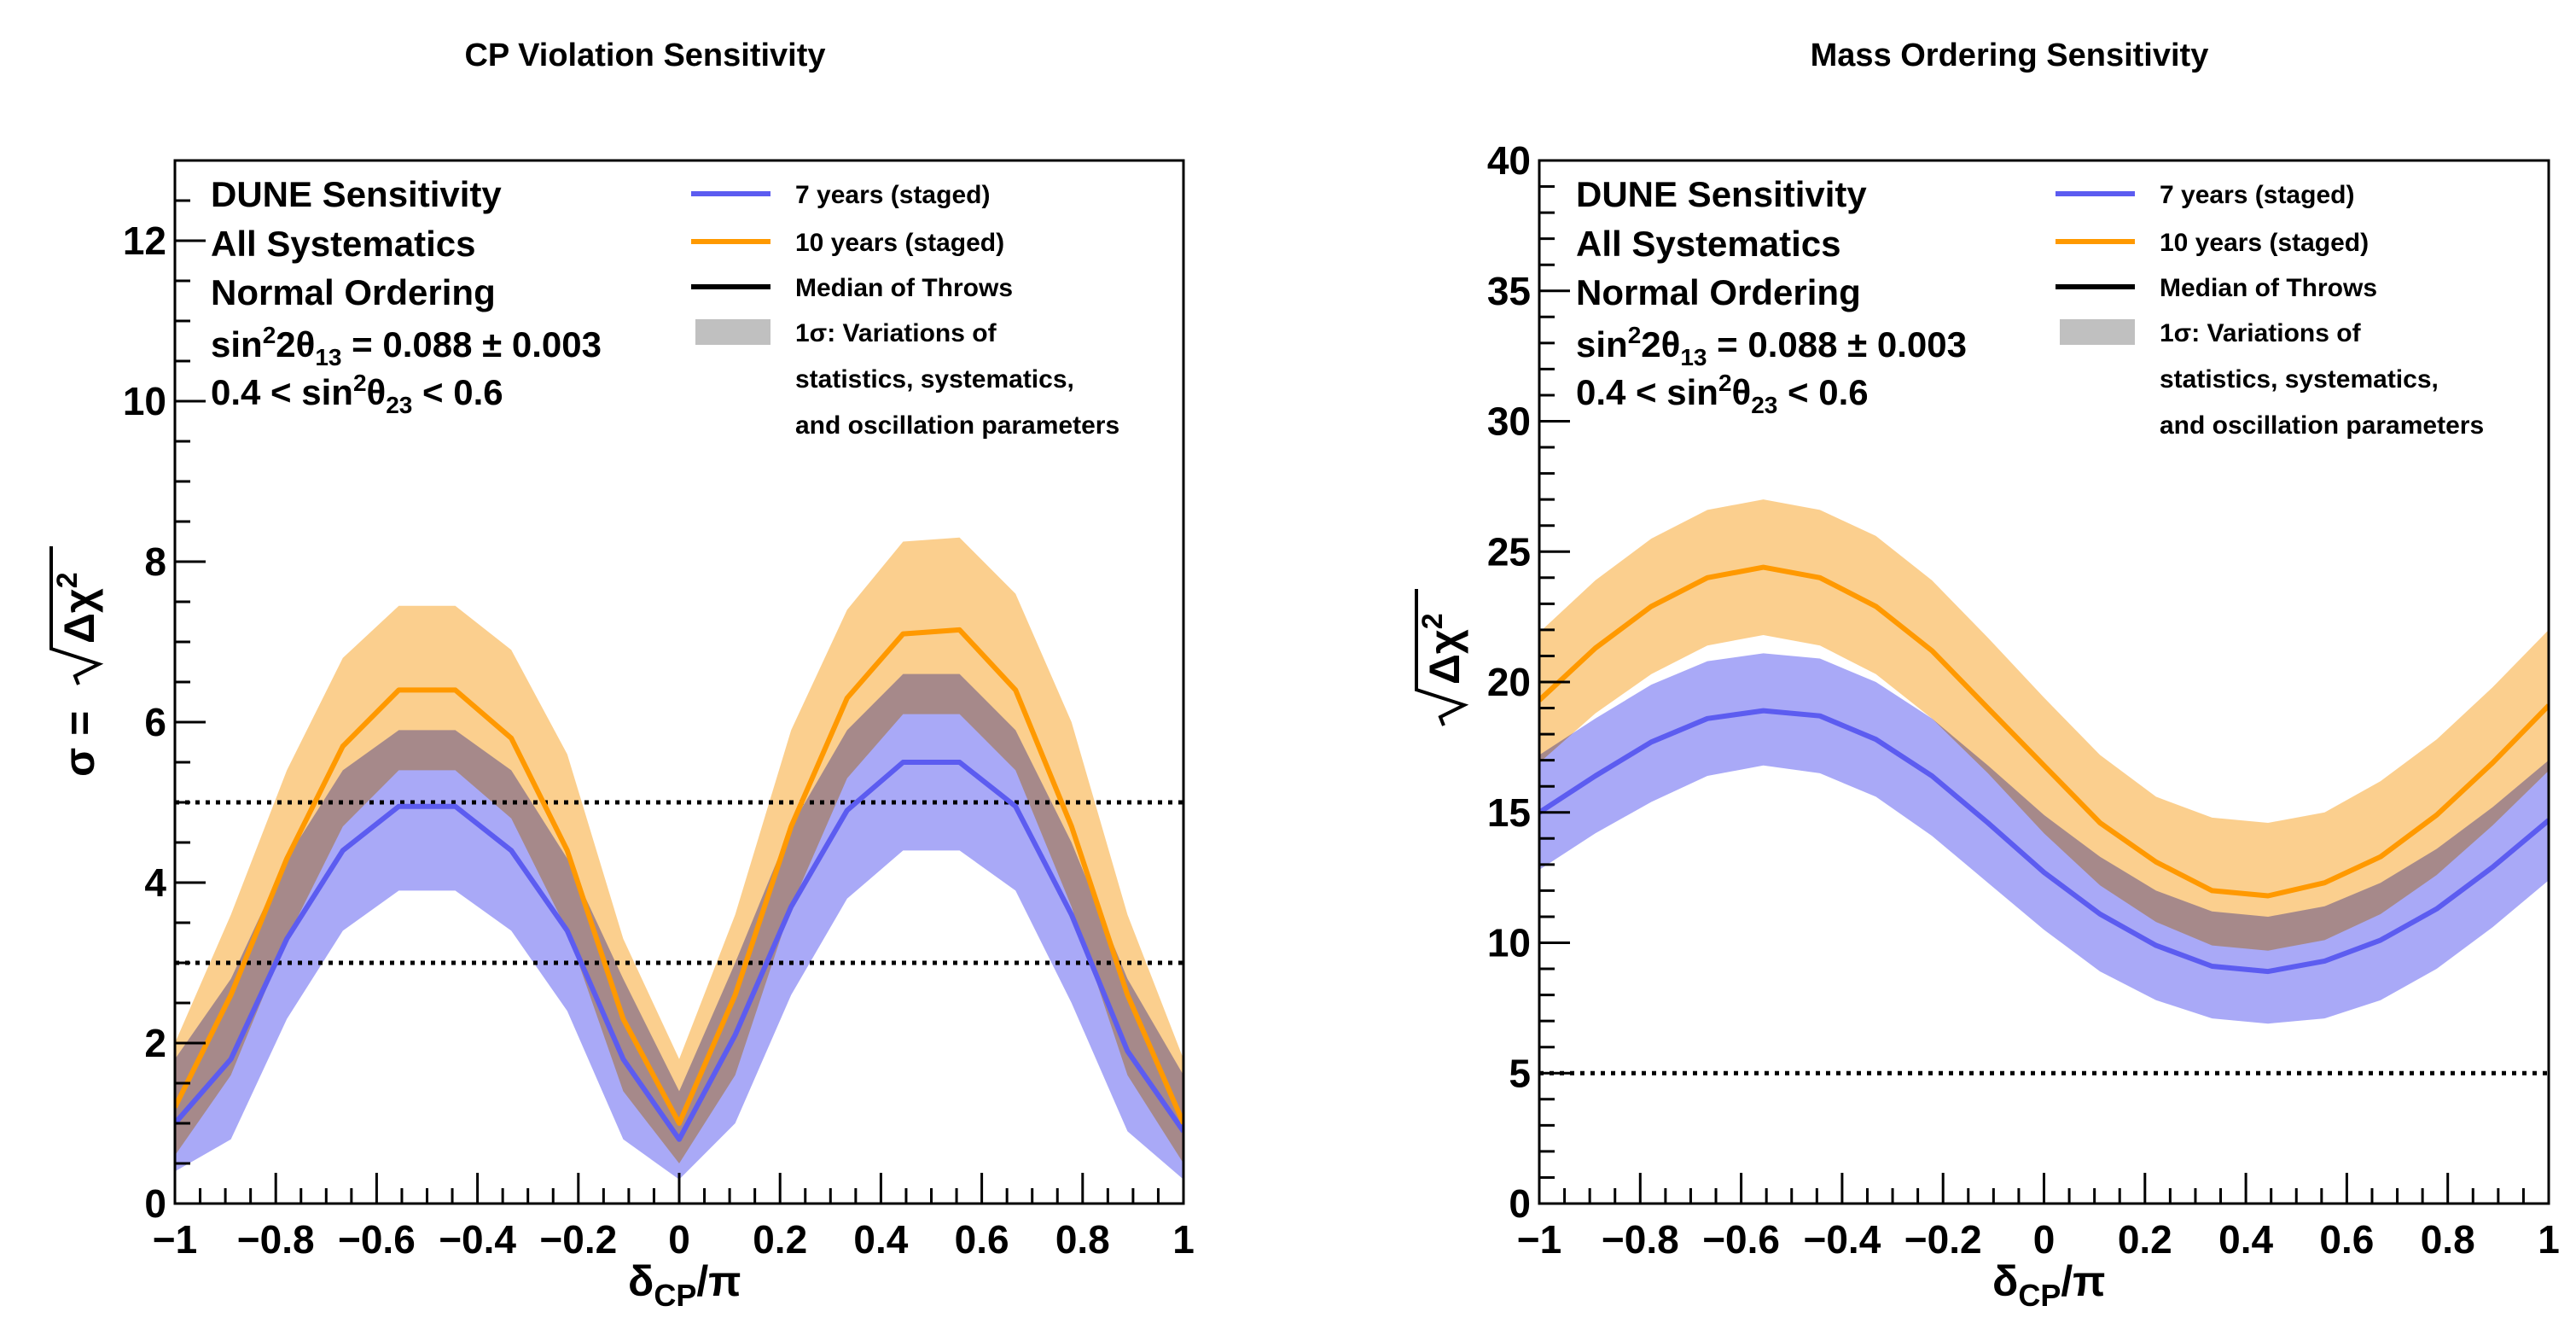 The width and height of the screenshot is (2576, 1335). Describe the element at coordinates (1520, 1073) in the screenshot. I see `y-tick-label: 5` at that location.